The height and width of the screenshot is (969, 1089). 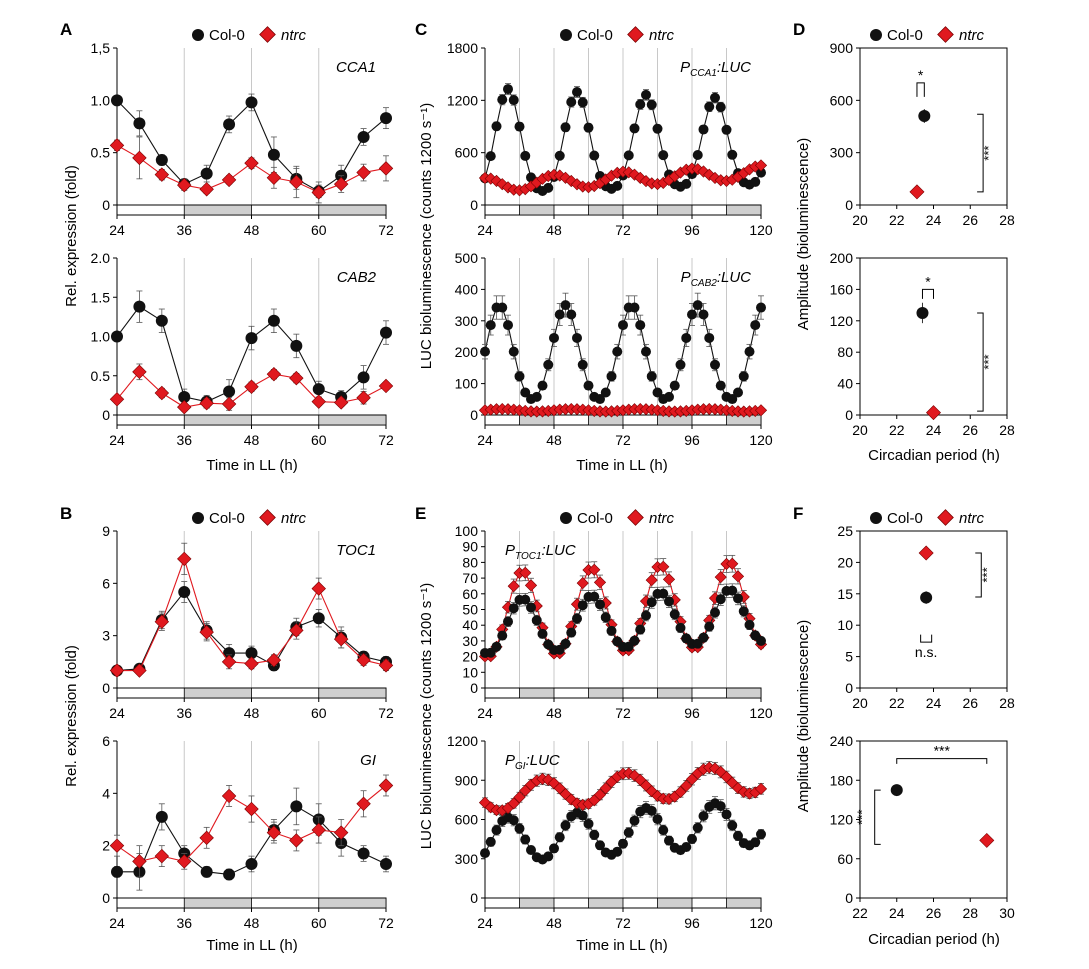 What do you see at coordinates (184, 923) in the screenshot?
I see `chart-b2-xtick-label: 36` at bounding box center [184, 923].